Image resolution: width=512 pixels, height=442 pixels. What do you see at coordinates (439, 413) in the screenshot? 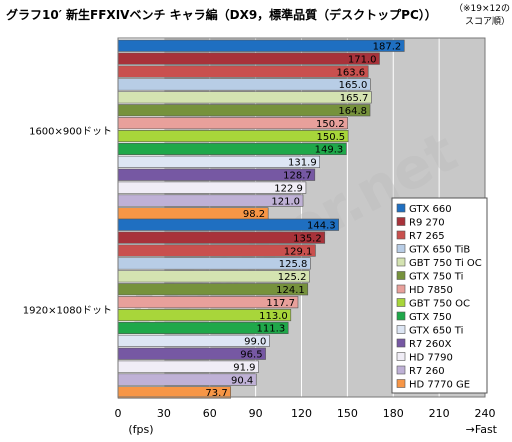
I see `x-tick-label: 210` at bounding box center [439, 413].